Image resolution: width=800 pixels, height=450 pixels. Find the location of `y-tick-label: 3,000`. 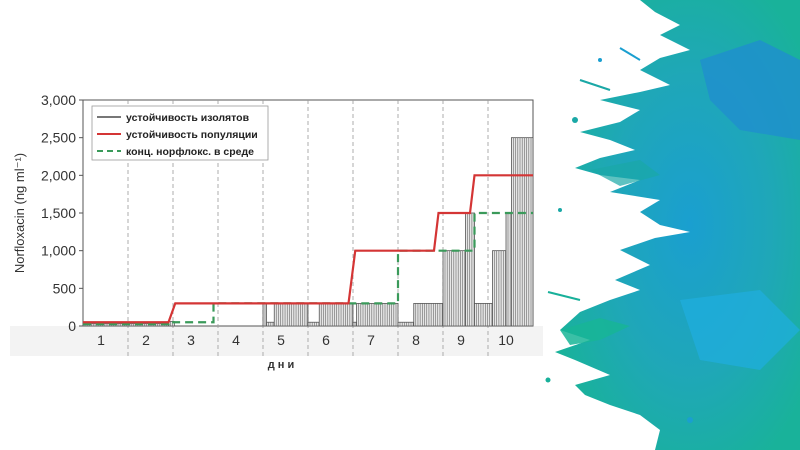

y-tick-label: 3,000 is located at coordinates (58, 100).